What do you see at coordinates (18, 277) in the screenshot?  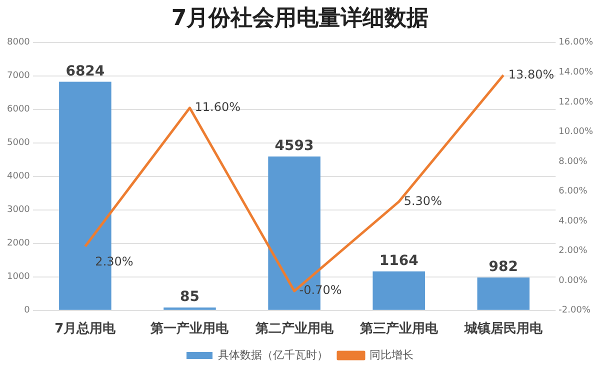 I see `y-tick-label: 1000` at bounding box center [18, 277].